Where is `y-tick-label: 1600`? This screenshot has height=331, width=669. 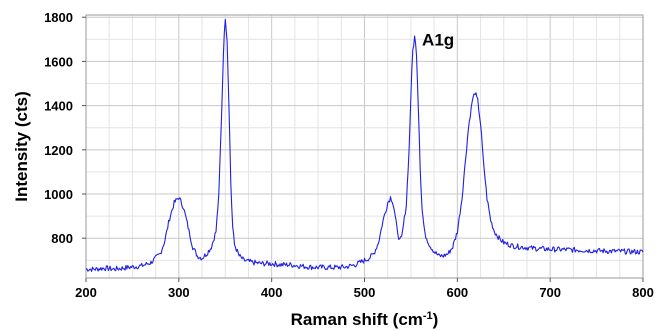 y-tick-label: 1600 is located at coordinates (58, 61).